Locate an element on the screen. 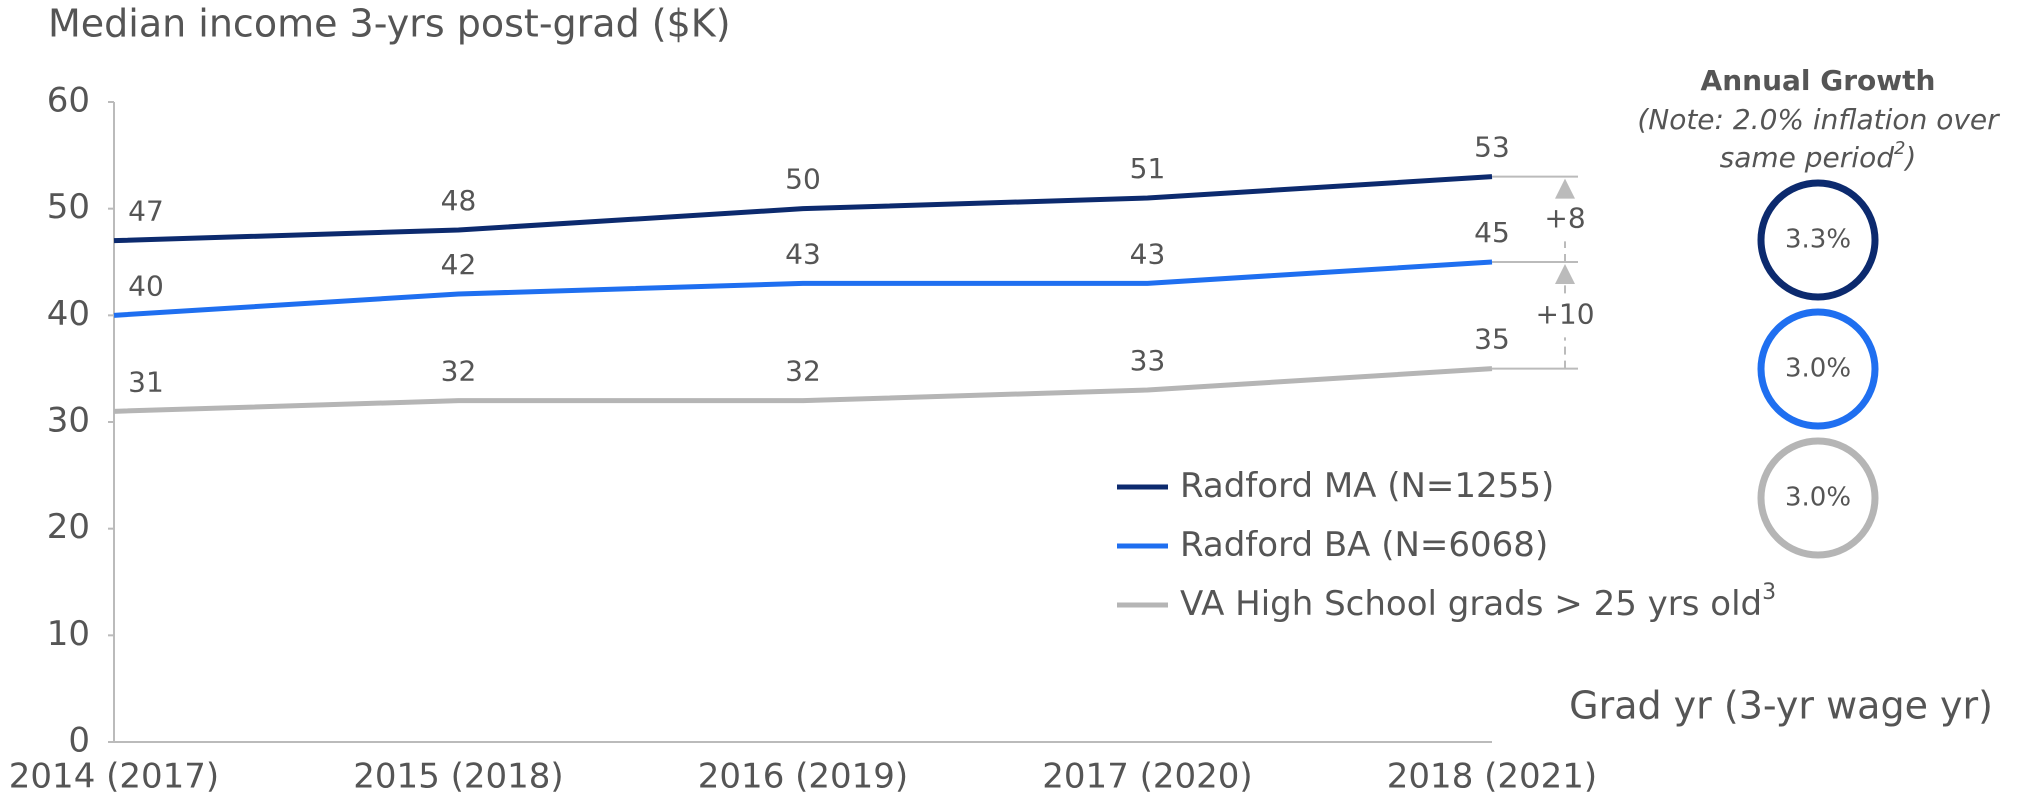 This screenshot has height=800, width=2023. data-label: 53 is located at coordinates (1492, 147).